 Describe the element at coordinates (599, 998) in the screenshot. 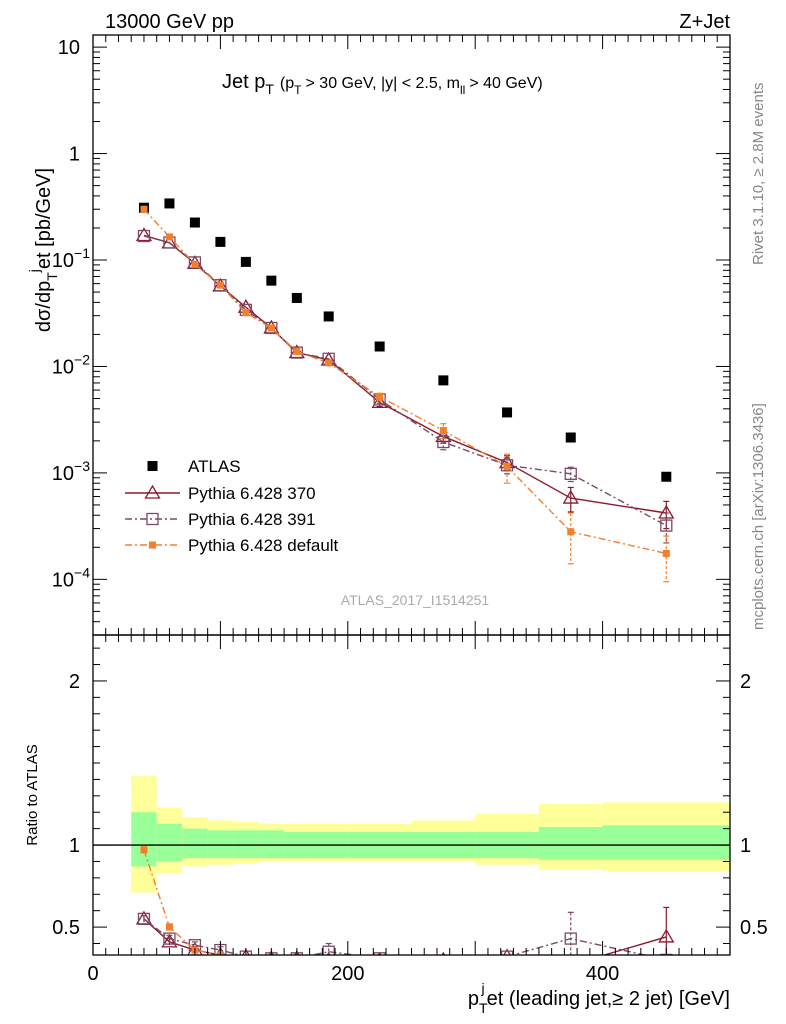

I see `x-axis-label: pTj et (leading jet,≥ 2 jet) [GeV]` at that location.